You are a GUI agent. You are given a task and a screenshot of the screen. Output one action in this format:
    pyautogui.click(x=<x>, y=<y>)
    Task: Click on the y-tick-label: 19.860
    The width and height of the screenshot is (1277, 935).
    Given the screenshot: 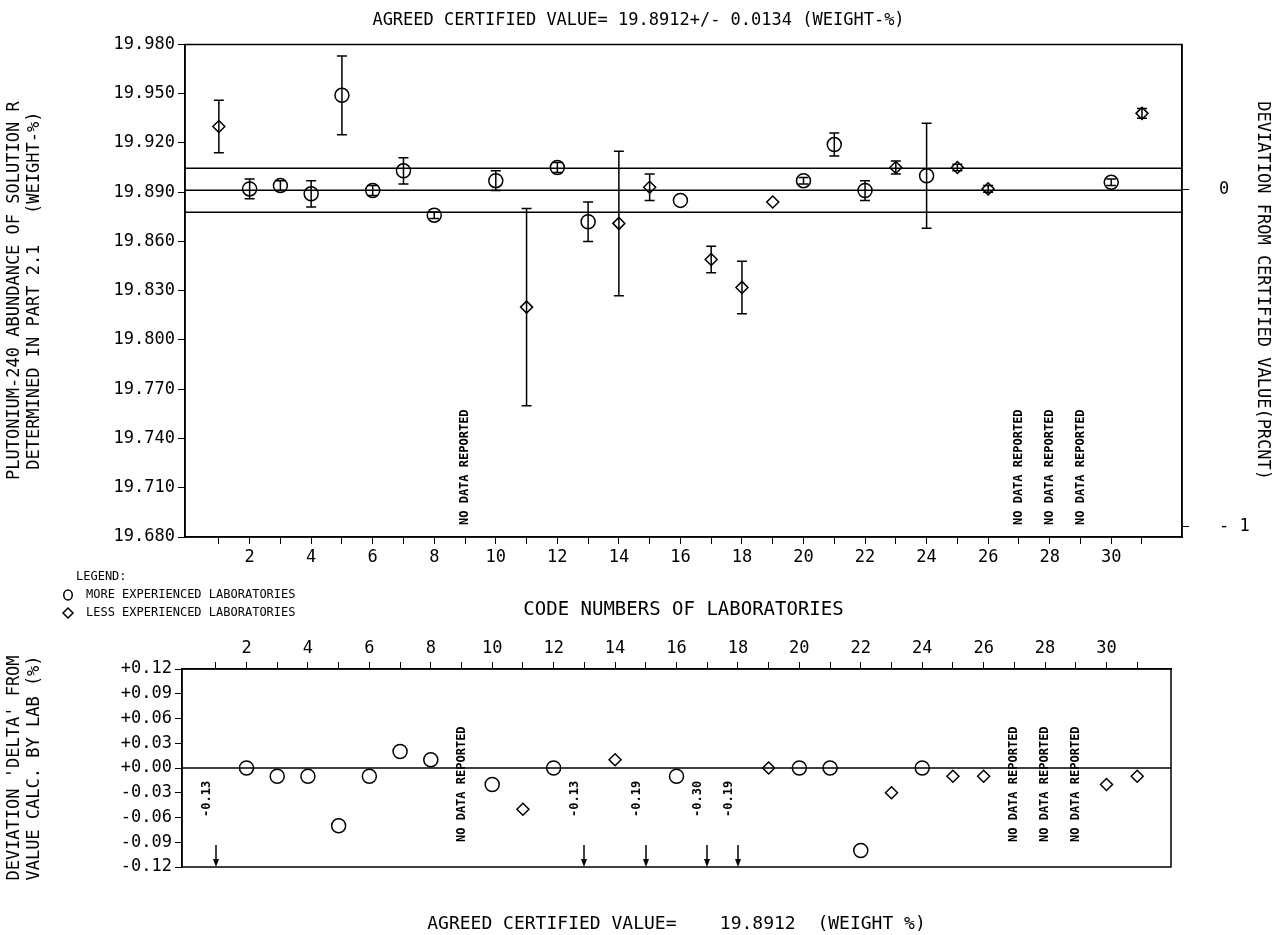 What is the action you would take?
    pyautogui.click(x=144, y=239)
    